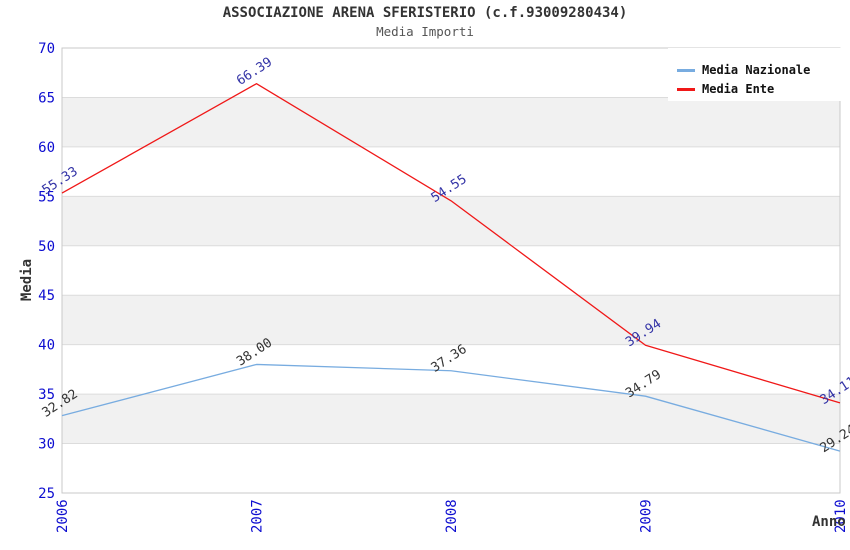 The width and height of the screenshot is (850, 550). I want to click on svg-text: 2009, so click(647, 516).